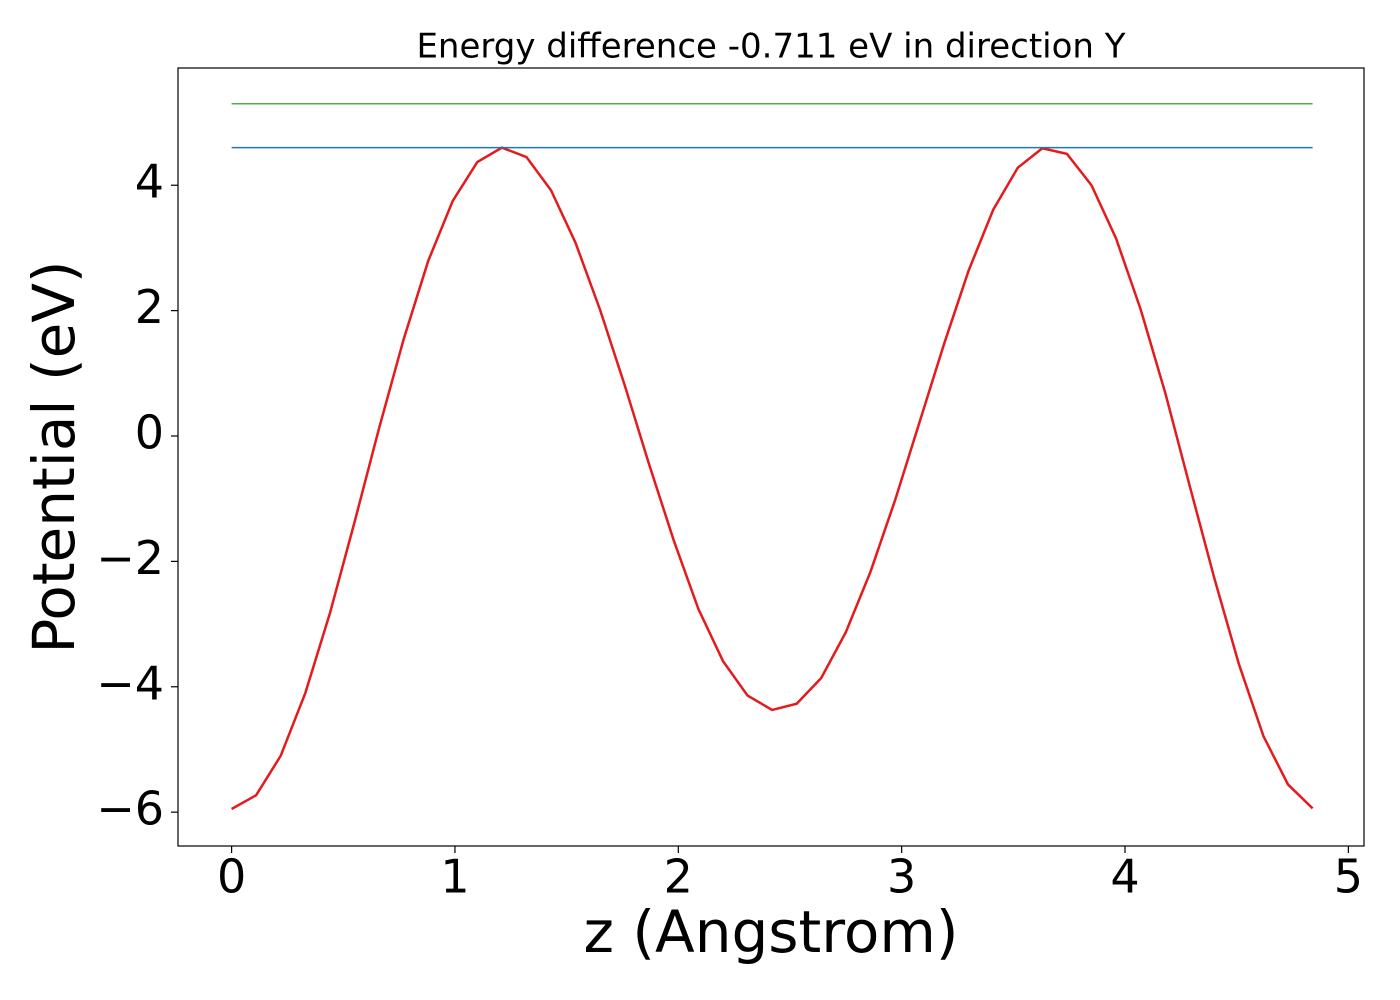 Image resolution: width=1400 pixels, height=1000 pixels. What do you see at coordinates (454, 877) in the screenshot?
I see `x-tick-label: 1` at bounding box center [454, 877].